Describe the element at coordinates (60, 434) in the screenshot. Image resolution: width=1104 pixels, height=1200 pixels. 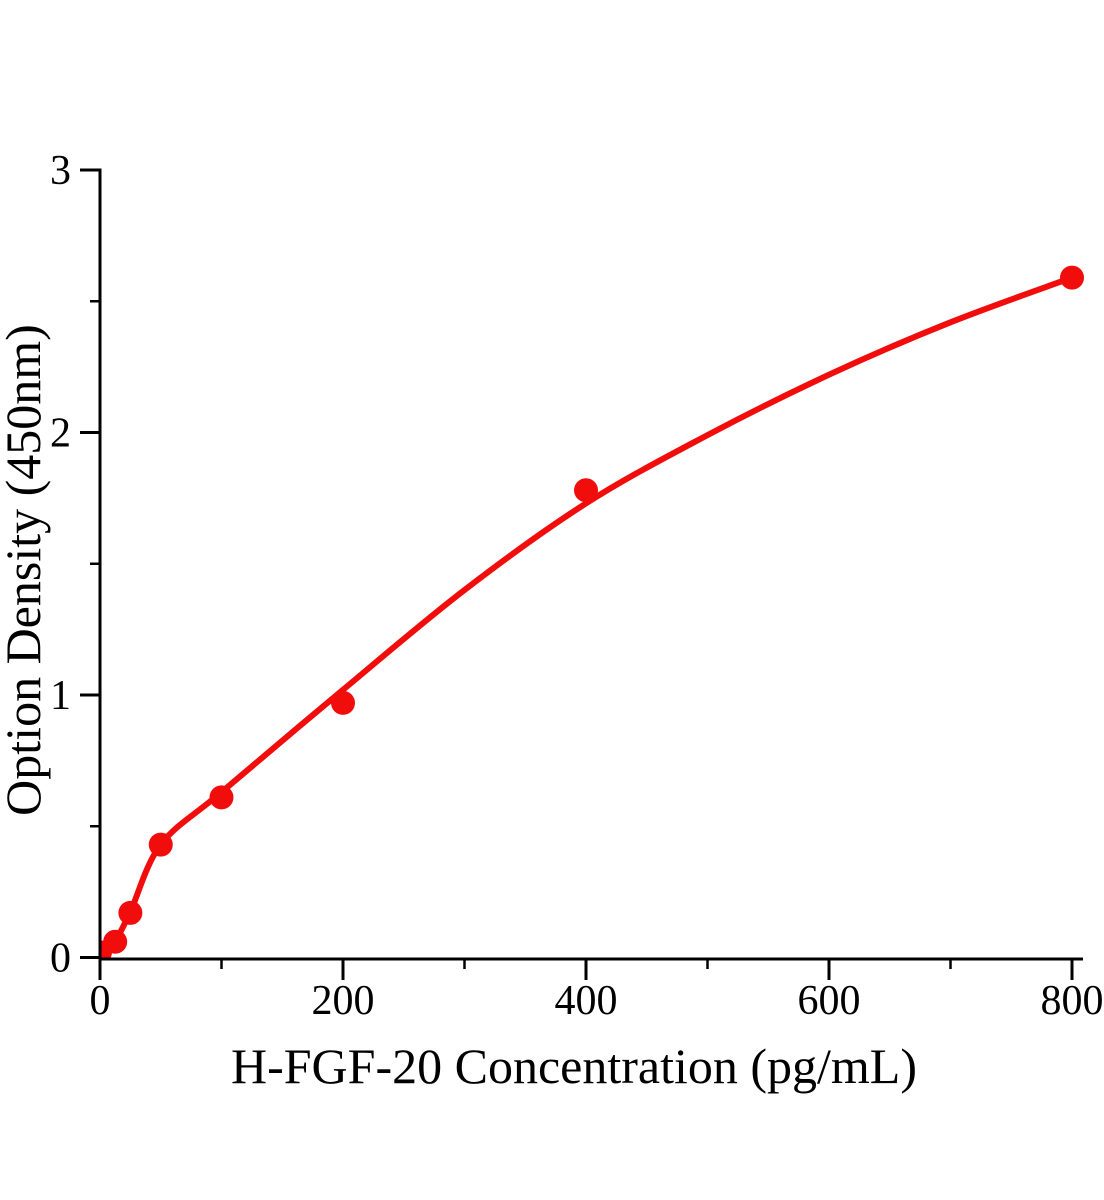
I see `y-tick-label: 2` at that location.